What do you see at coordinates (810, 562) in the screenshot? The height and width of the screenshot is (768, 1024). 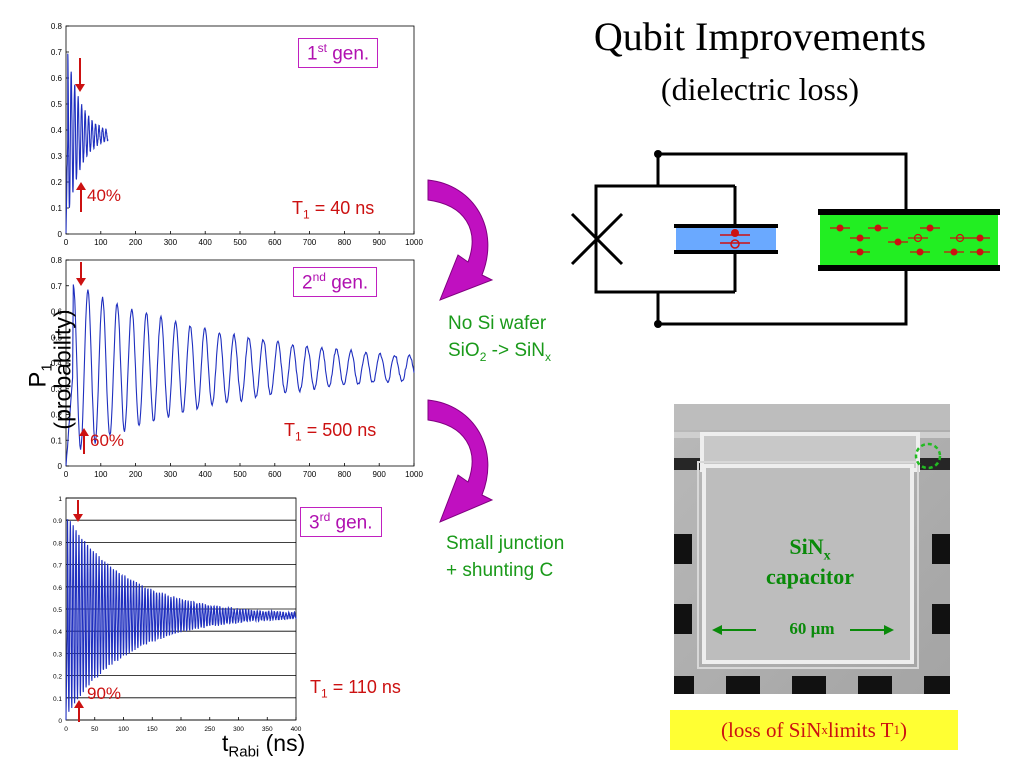 I see `micrograph-label: SiNx capacitor` at bounding box center [810, 562].